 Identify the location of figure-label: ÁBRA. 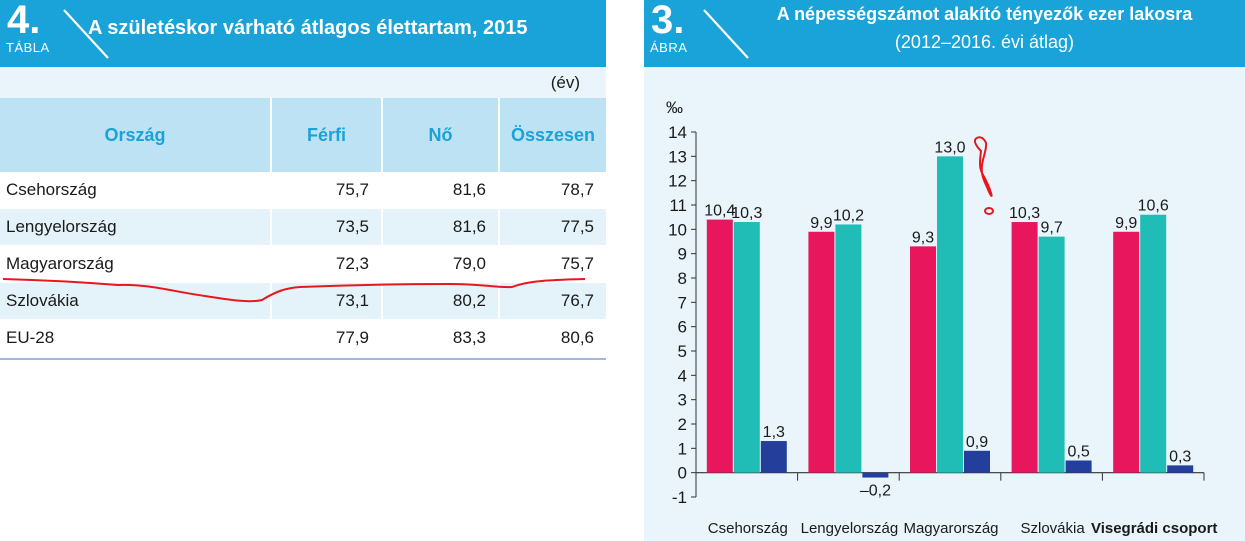
(669, 47).